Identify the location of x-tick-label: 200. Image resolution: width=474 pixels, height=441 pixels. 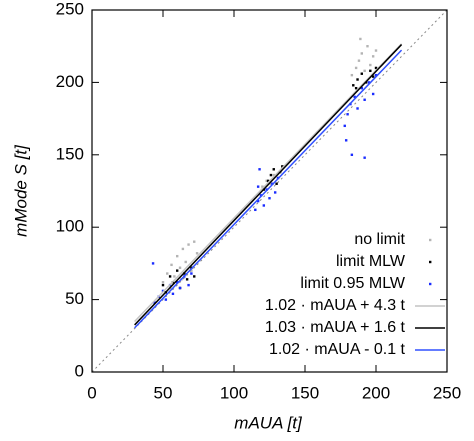
(376, 392).